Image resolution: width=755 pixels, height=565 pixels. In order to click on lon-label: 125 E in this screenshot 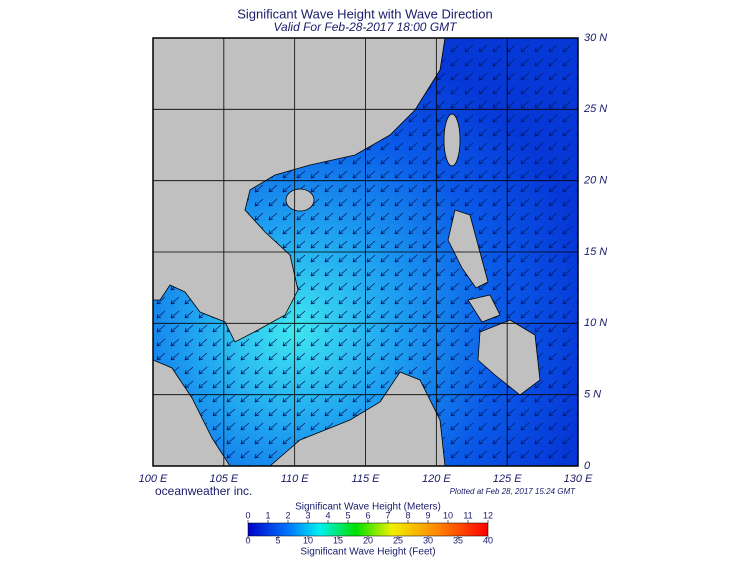, I will do `click(507, 479)`.